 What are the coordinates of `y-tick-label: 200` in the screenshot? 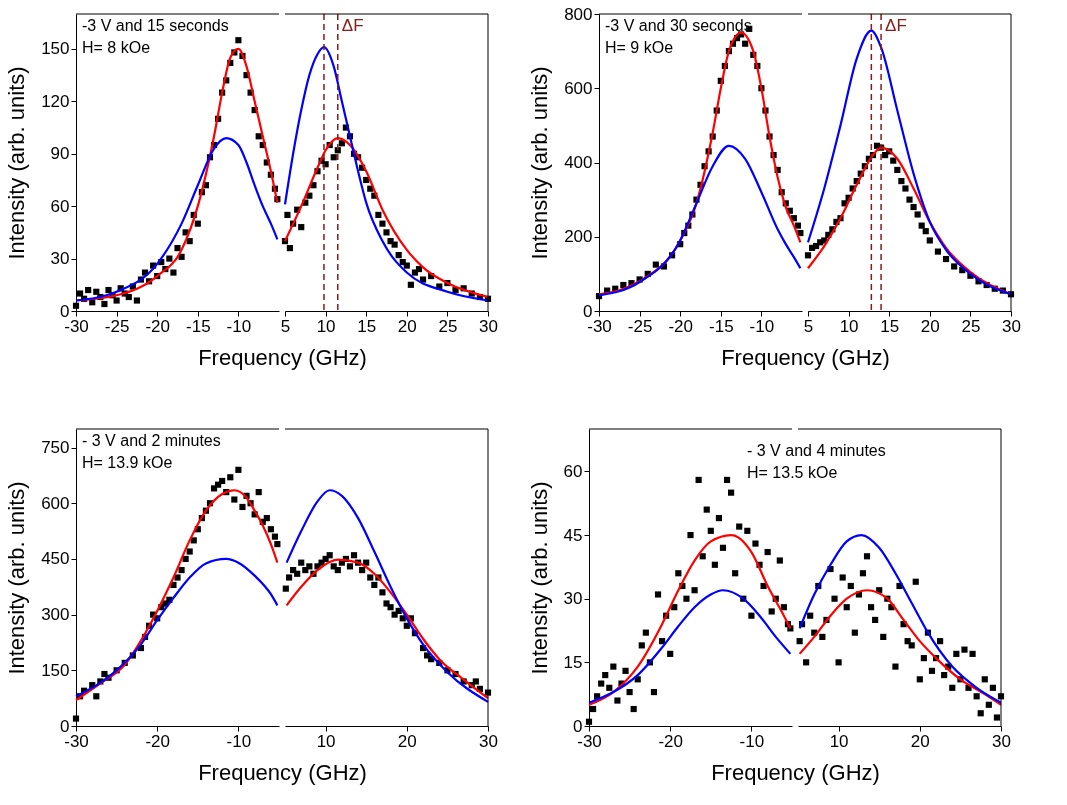 It's located at (578, 237).